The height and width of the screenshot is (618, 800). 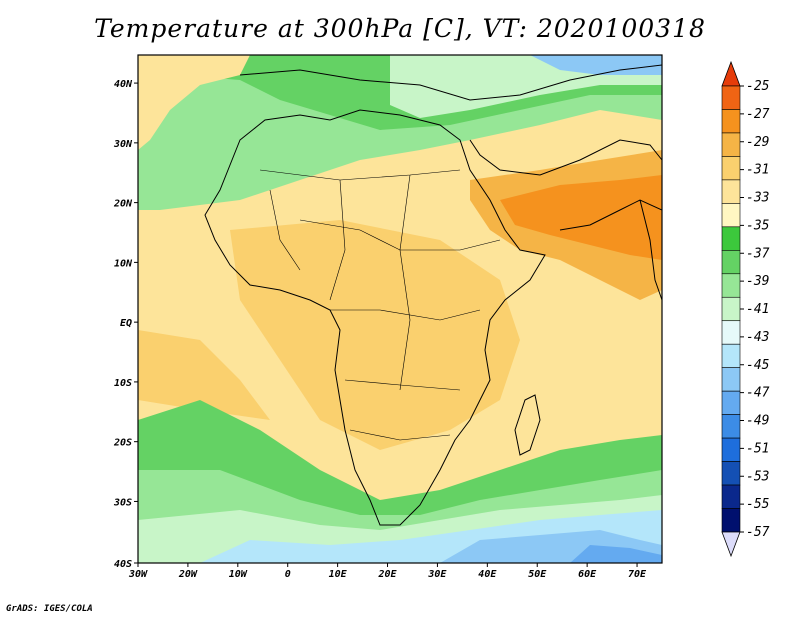 I want to click on latitude-ticks: 40N 30N 20N 10N EQ 10S 20S 30S 40S, so click(x=125, y=324).